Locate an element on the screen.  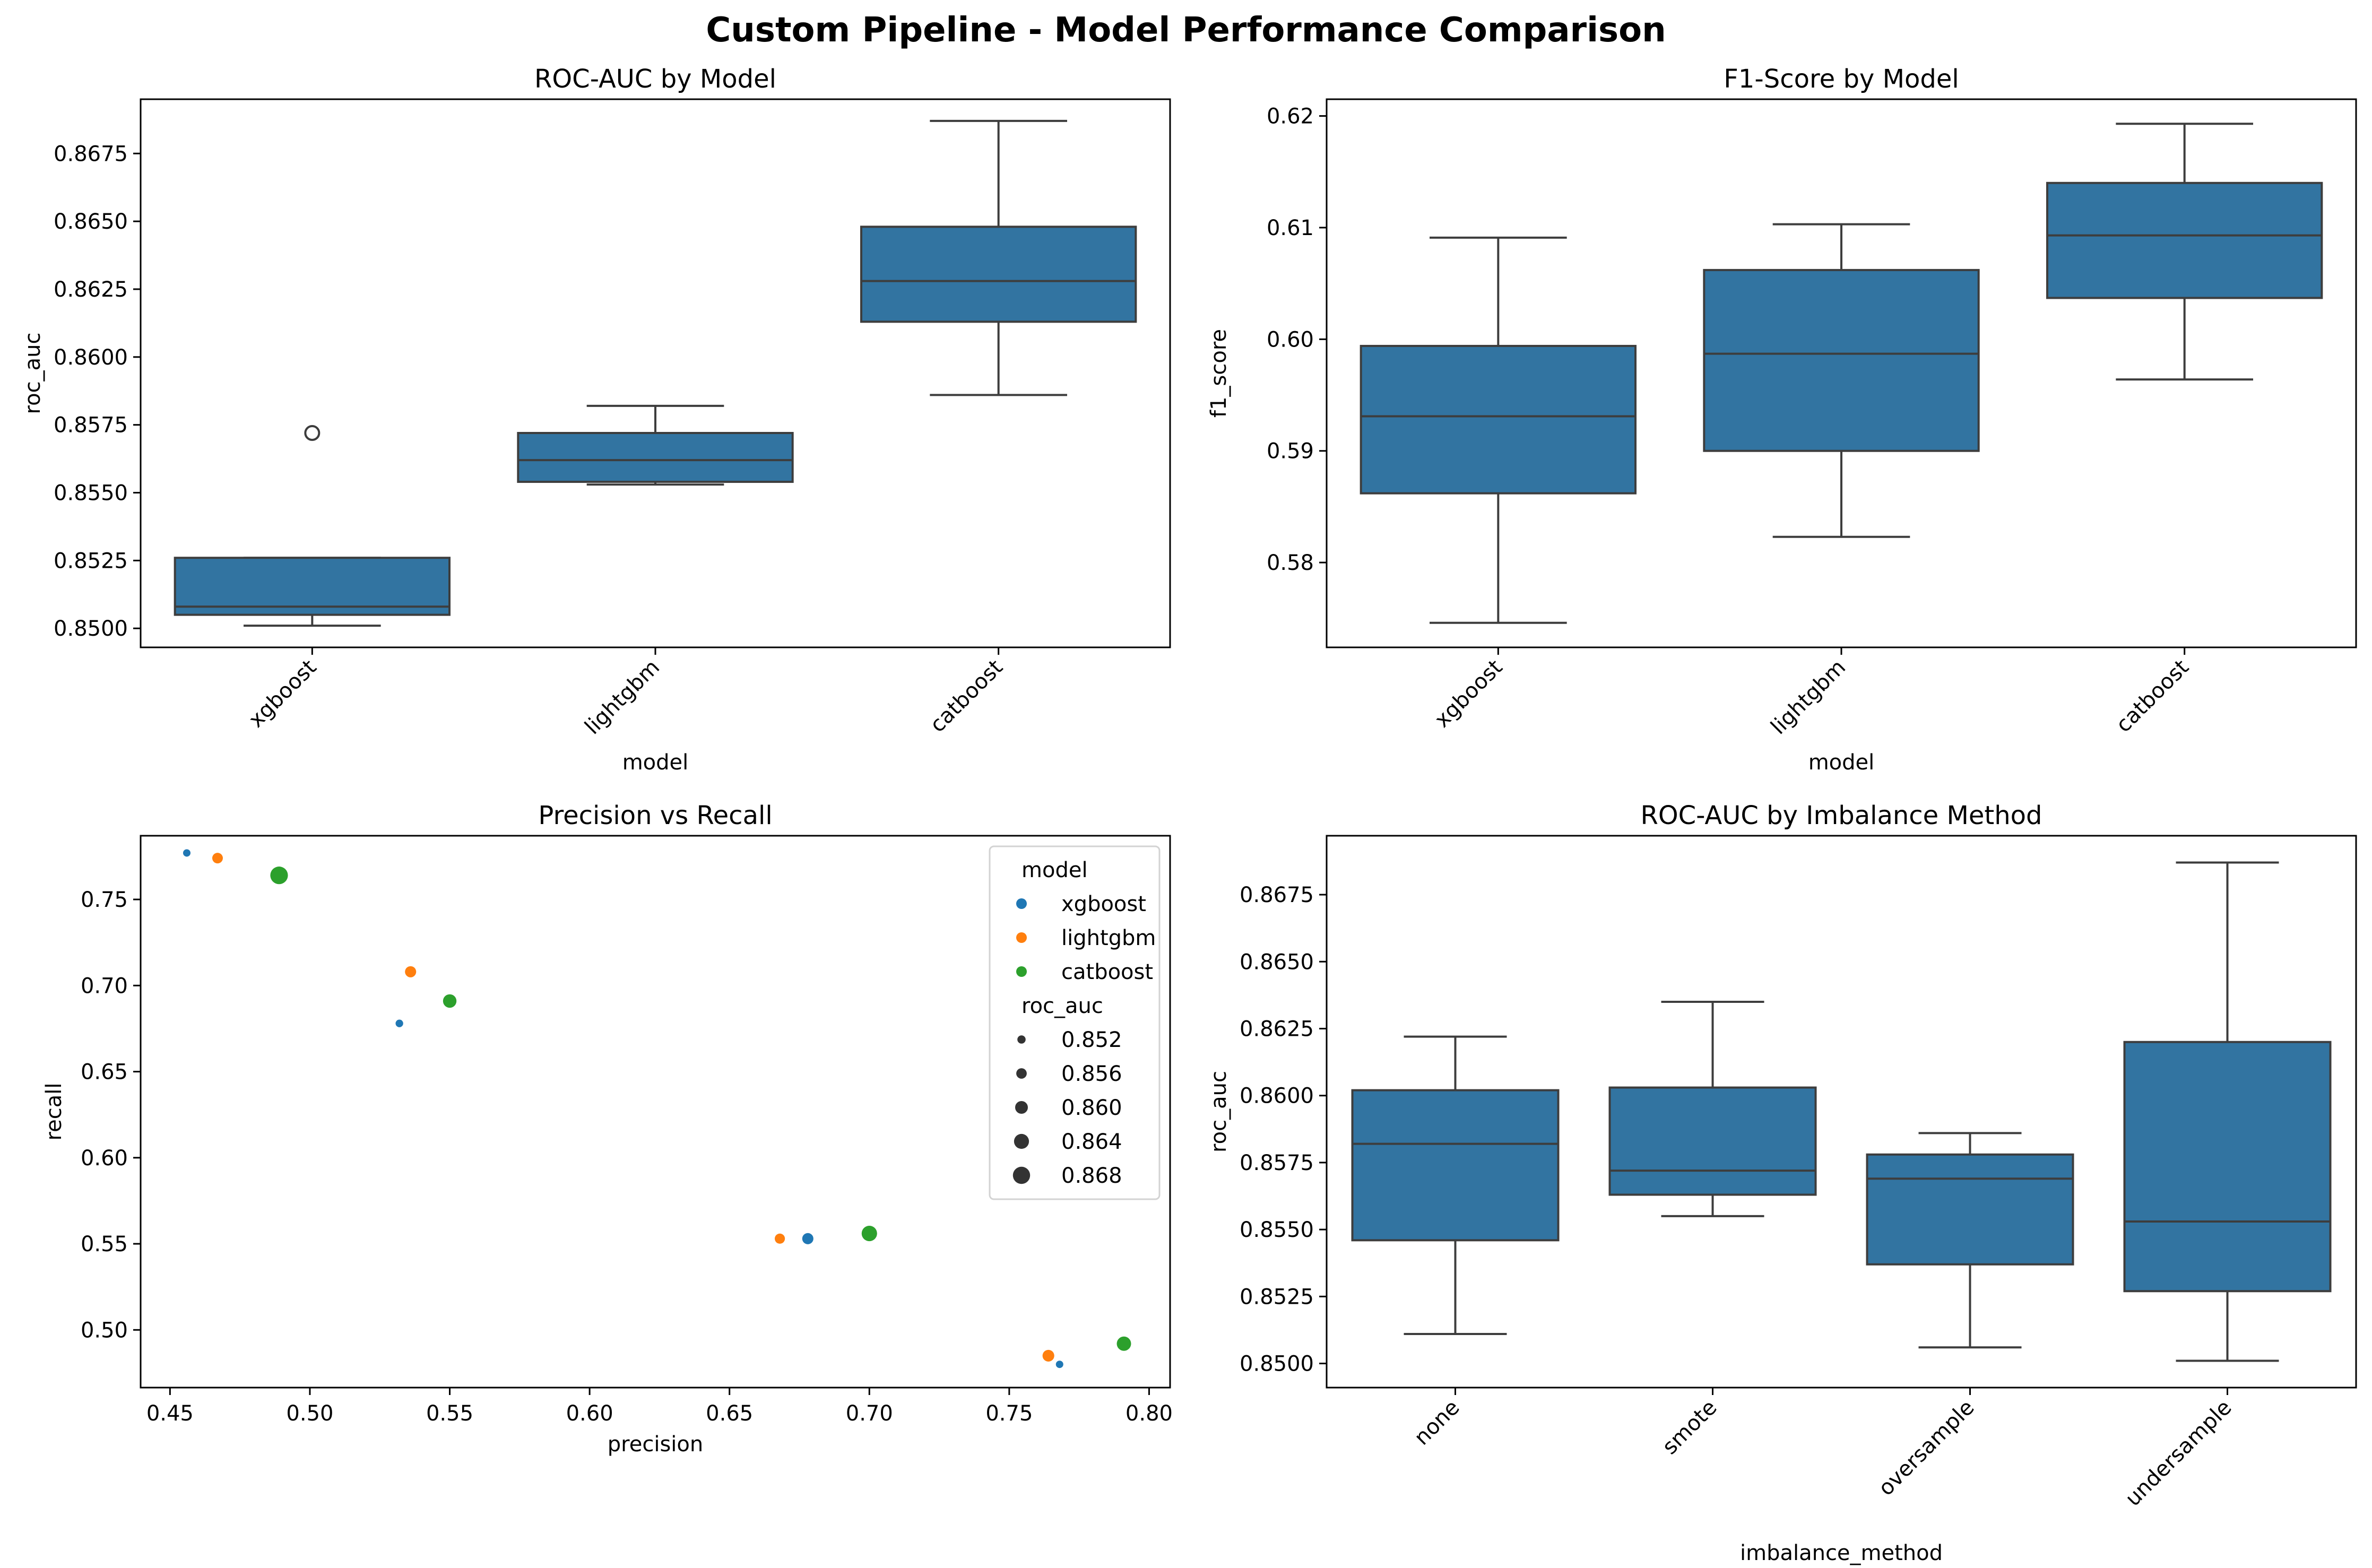
legend-title-model: model is located at coordinates (1054, 870).